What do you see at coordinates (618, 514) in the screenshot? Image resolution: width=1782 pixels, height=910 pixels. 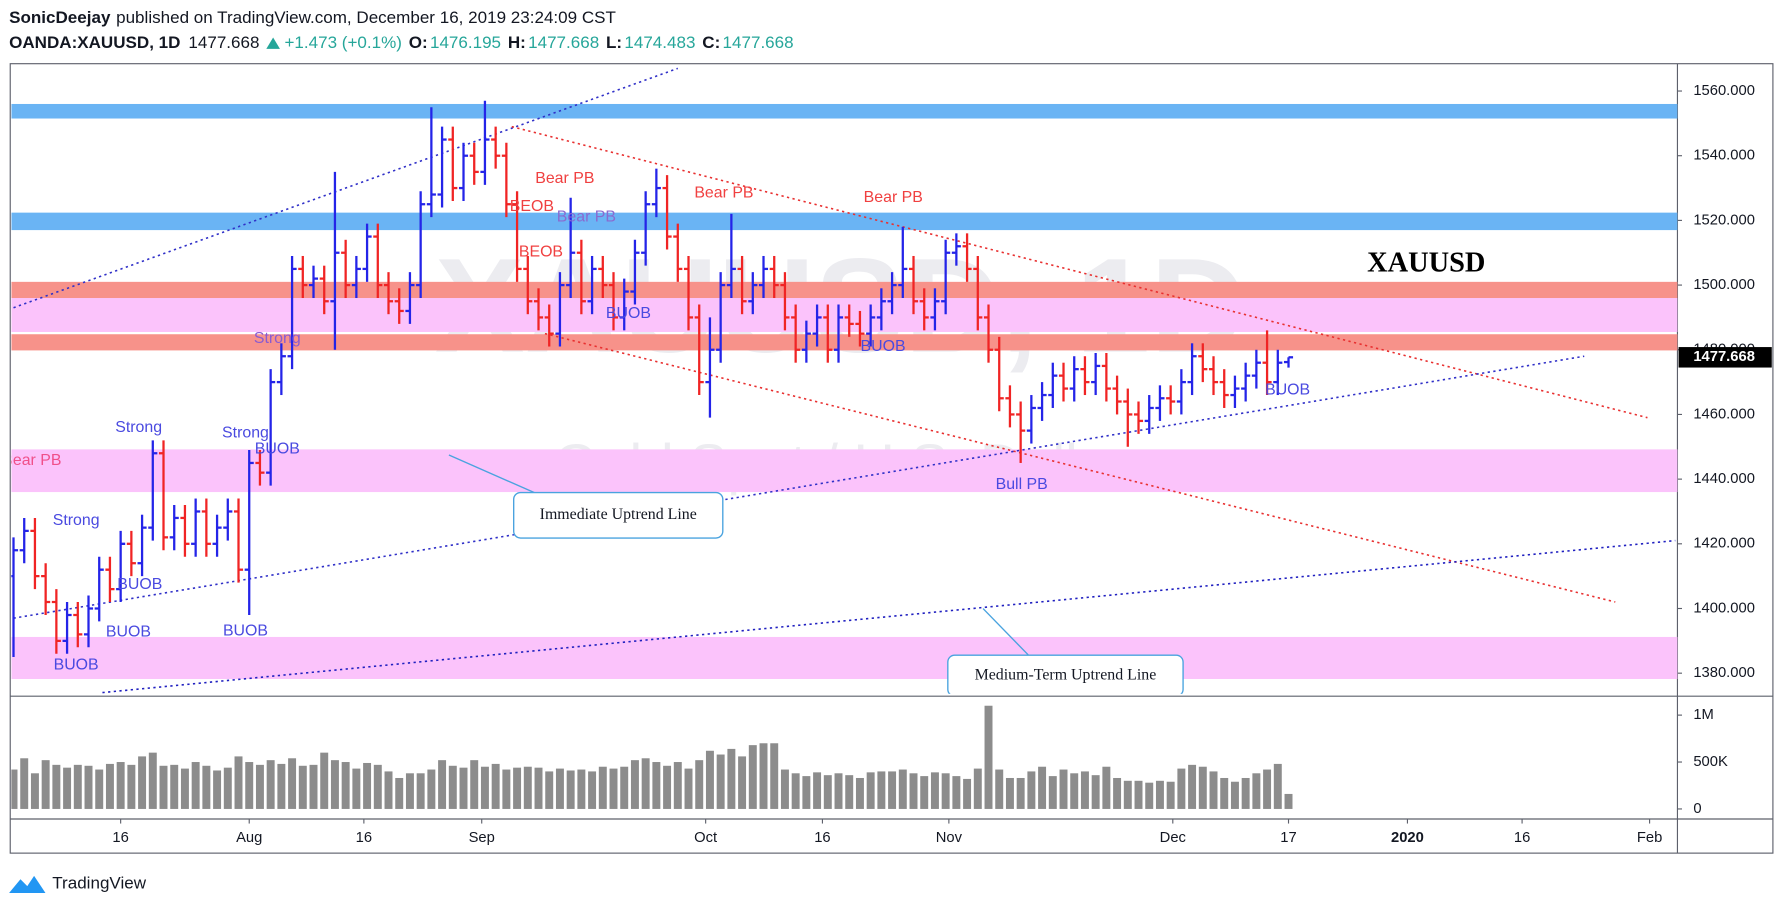 I see `callout-text: Immediate Uptrend Line` at bounding box center [618, 514].